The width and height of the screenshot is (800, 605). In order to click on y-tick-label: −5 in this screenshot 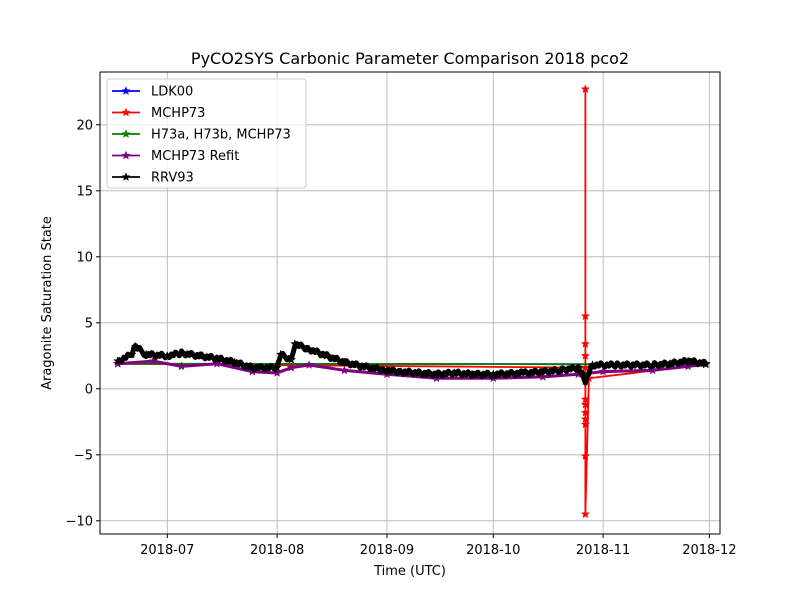, I will do `click(83, 455)`.